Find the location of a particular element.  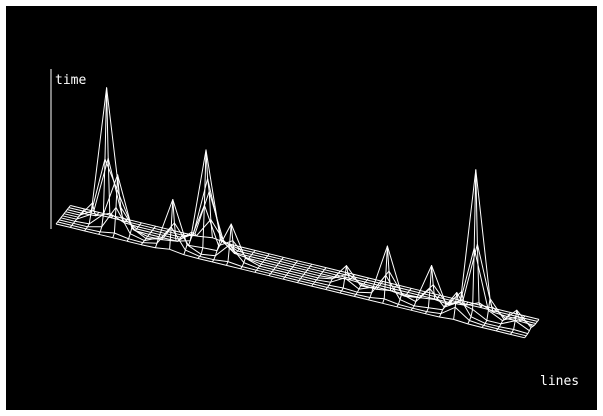

y-axis-label: time is located at coordinates (70, 80).